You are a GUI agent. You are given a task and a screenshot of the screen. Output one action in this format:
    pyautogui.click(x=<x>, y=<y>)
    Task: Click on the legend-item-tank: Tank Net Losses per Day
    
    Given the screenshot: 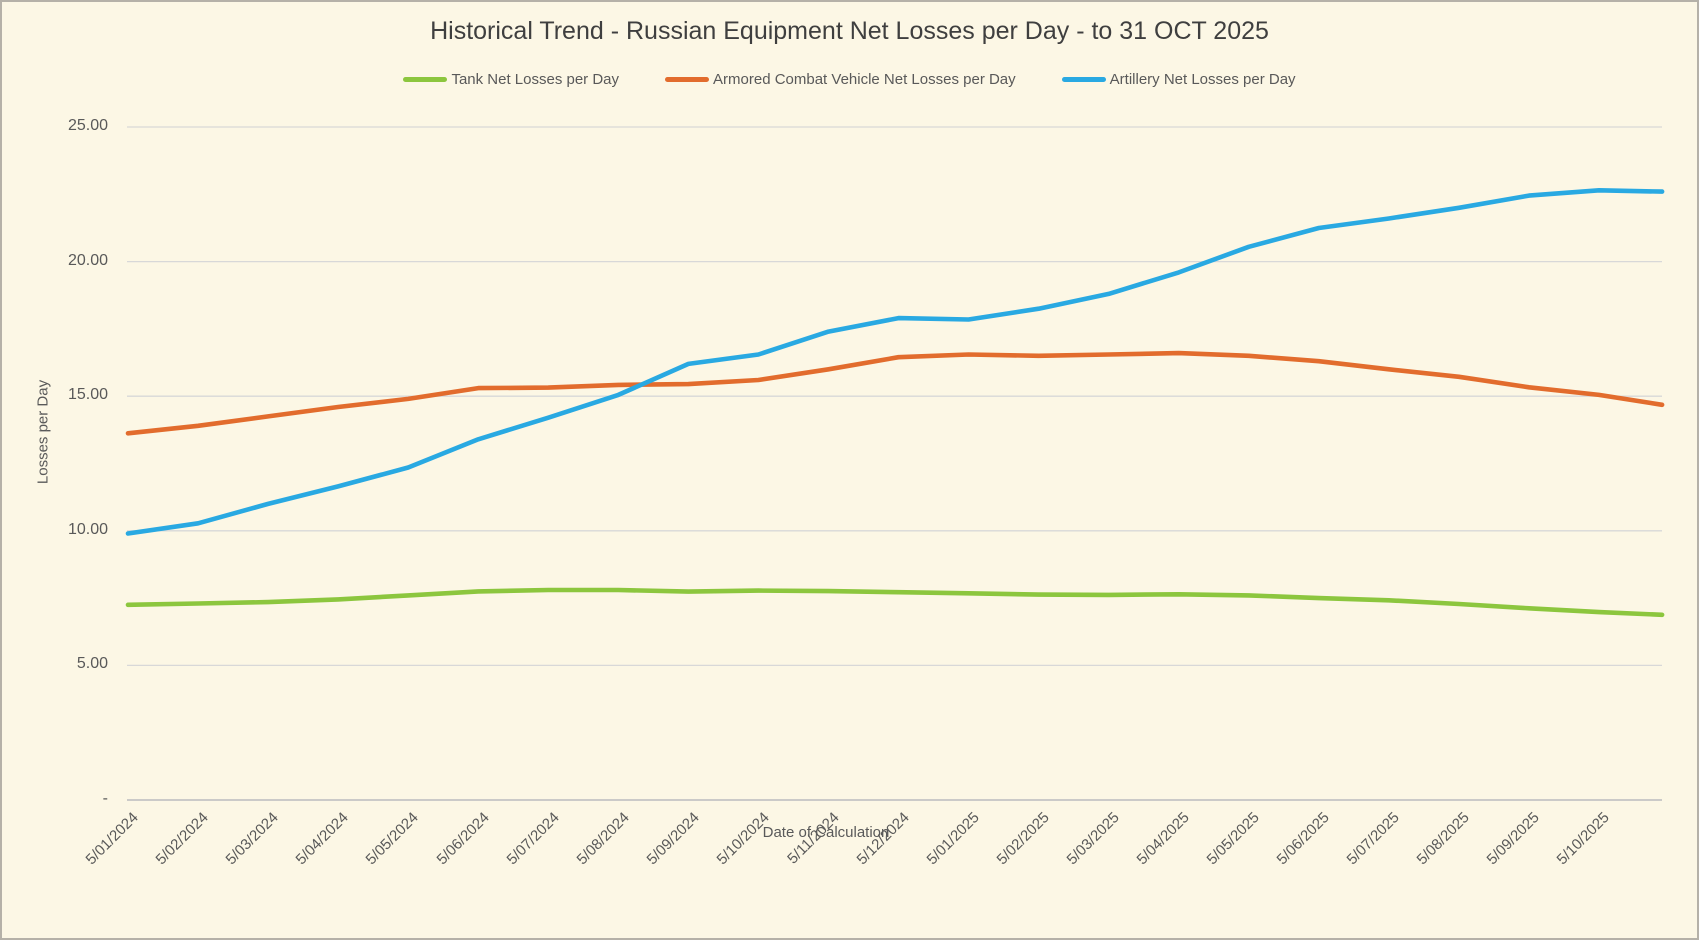 What is the action you would take?
    pyautogui.click(x=511, y=79)
    